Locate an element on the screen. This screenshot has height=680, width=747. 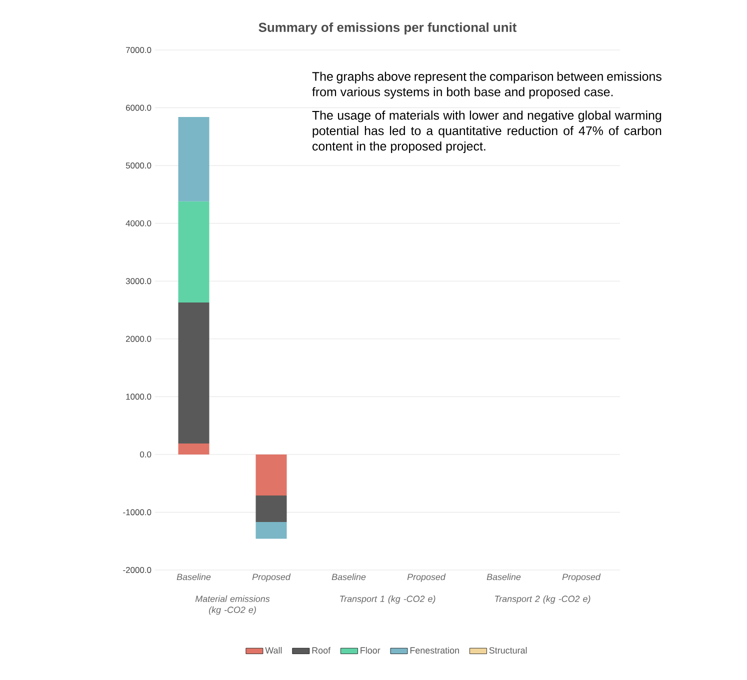
y-tick-label: 6000.0 is located at coordinates (139, 107).